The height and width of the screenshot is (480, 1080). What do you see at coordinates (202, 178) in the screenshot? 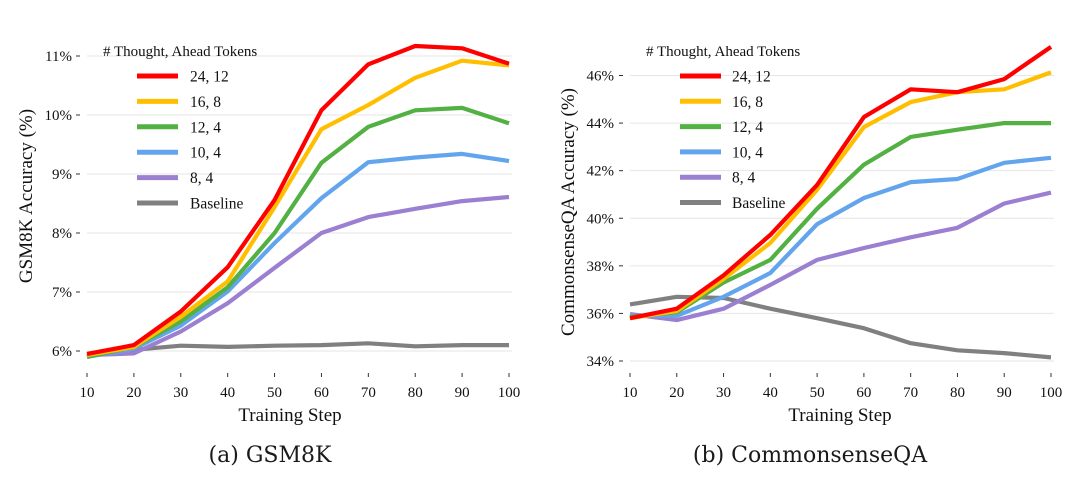
I see `gsm8k-legend-label: 8, 4` at bounding box center [202, 178].